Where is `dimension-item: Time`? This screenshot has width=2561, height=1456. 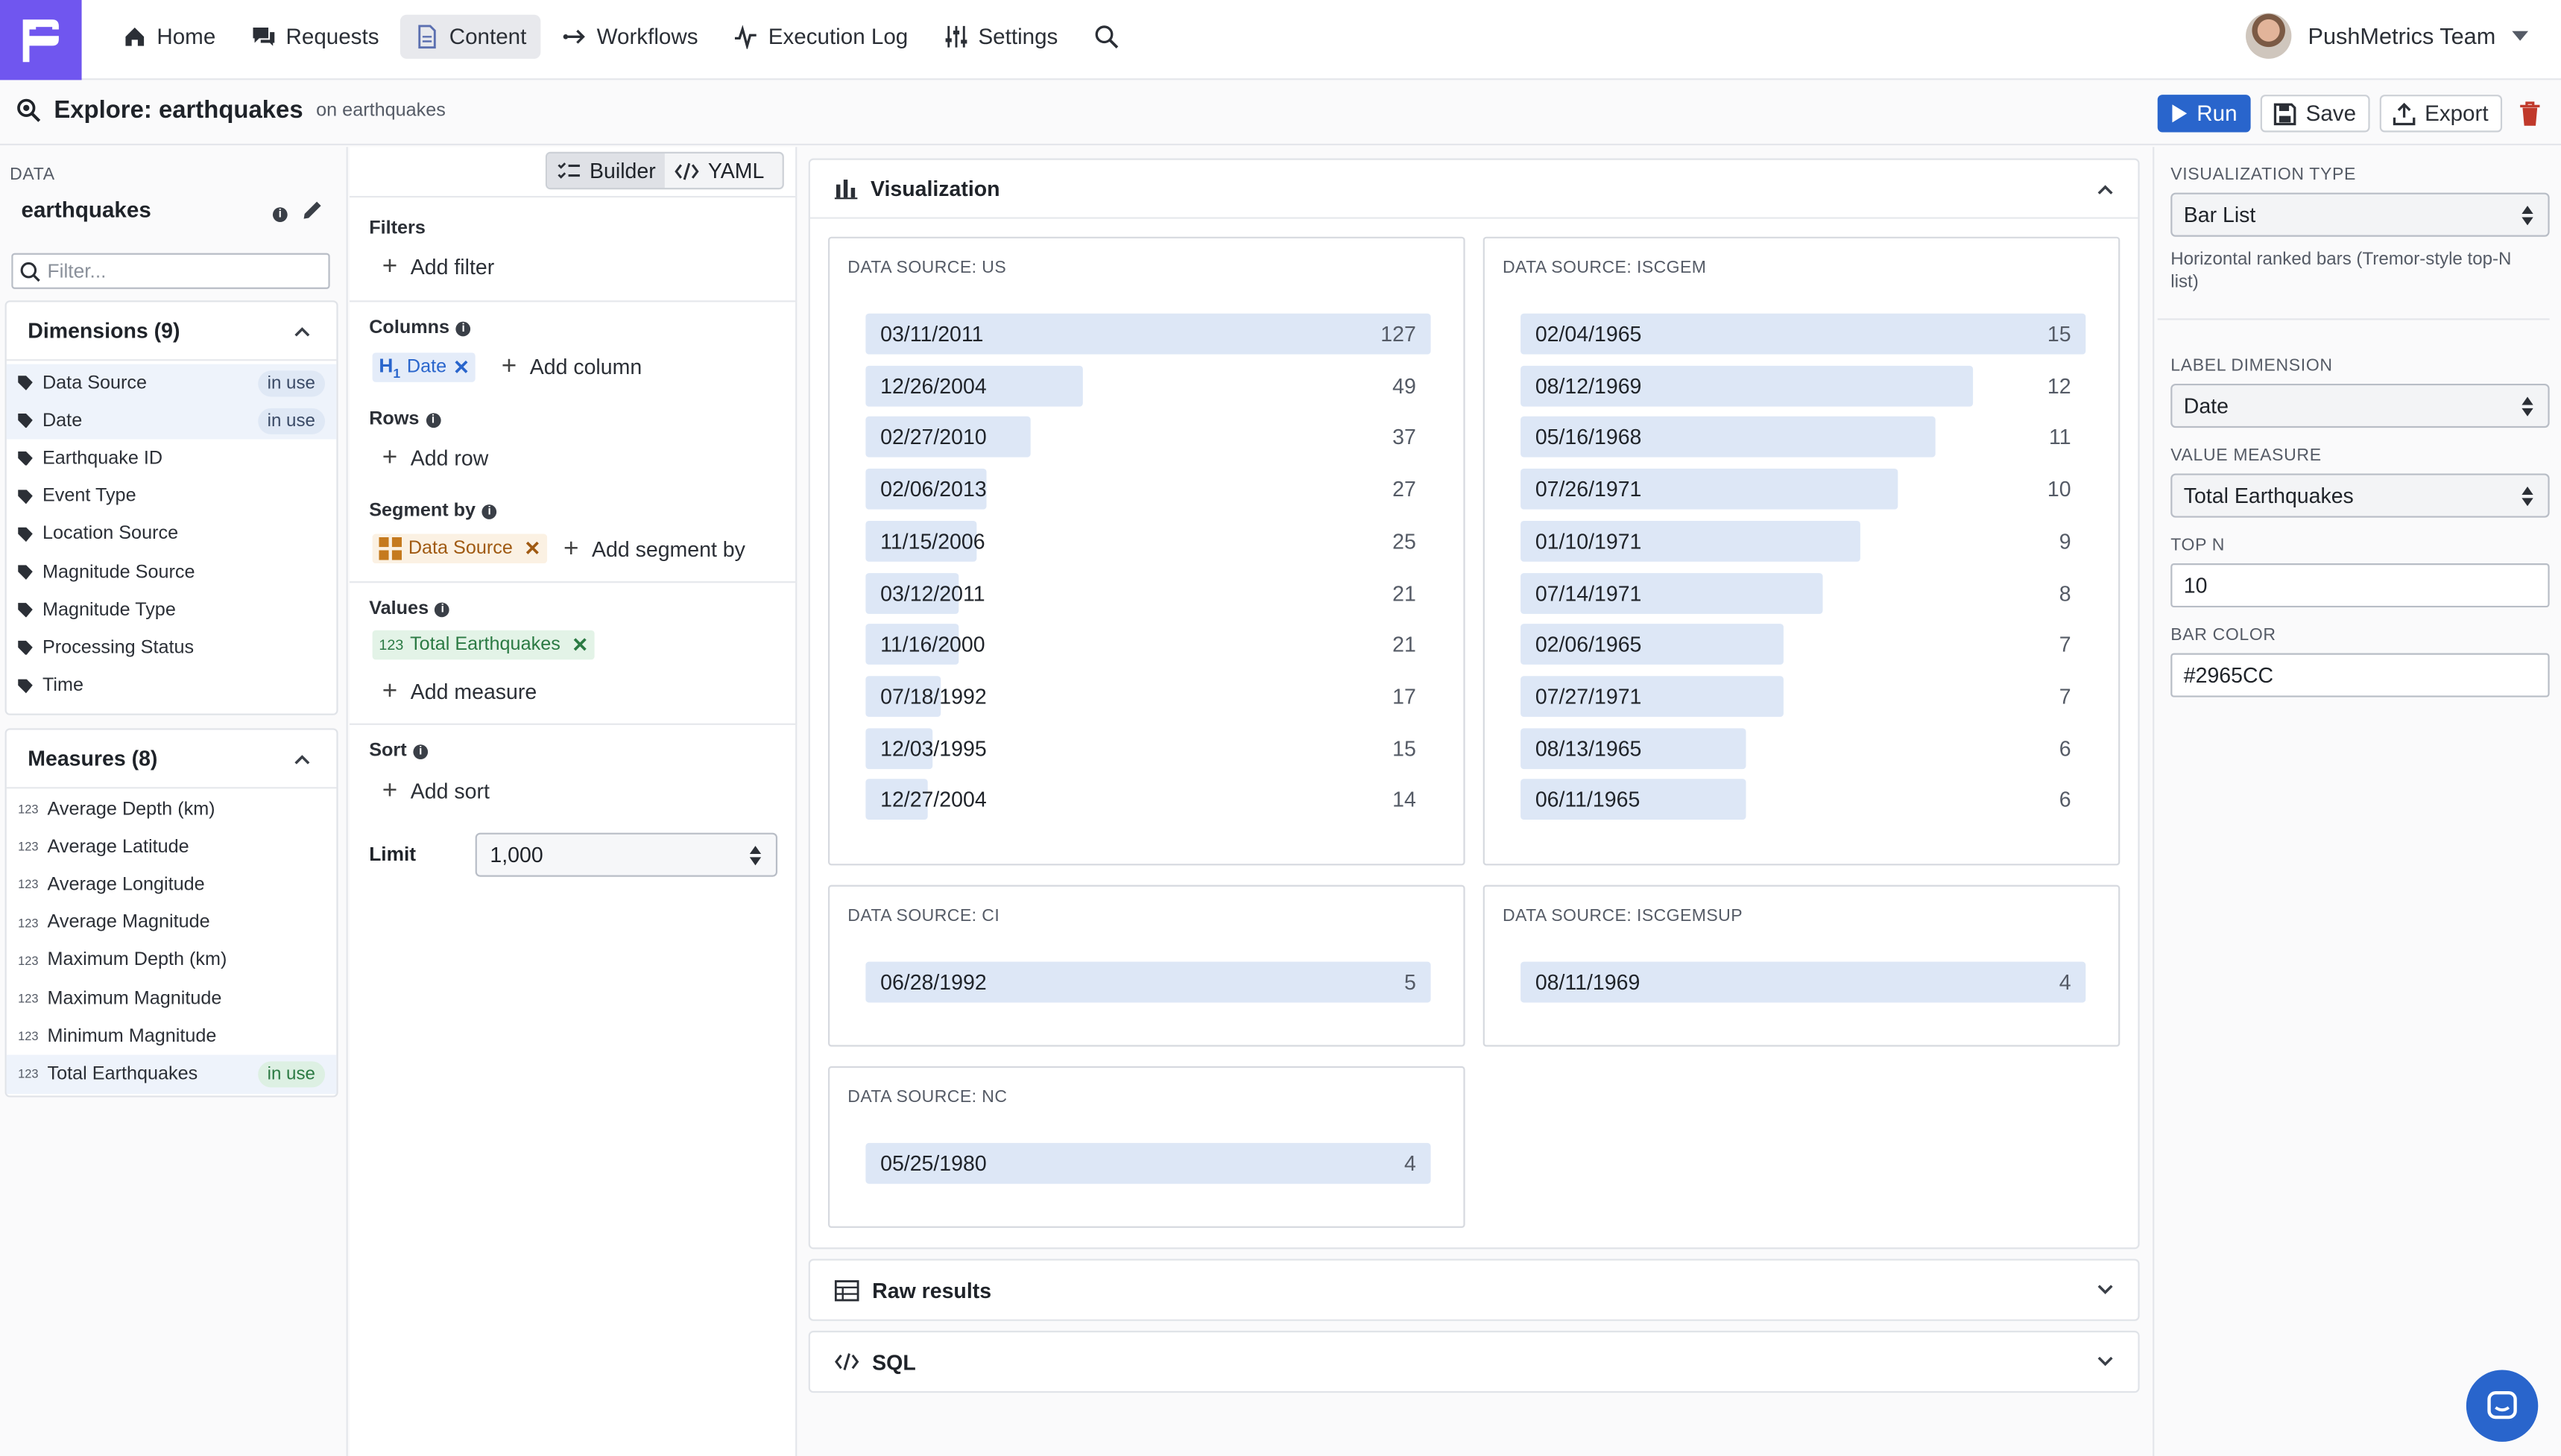 dimension-item: Time is located at coordinates (172, 686).